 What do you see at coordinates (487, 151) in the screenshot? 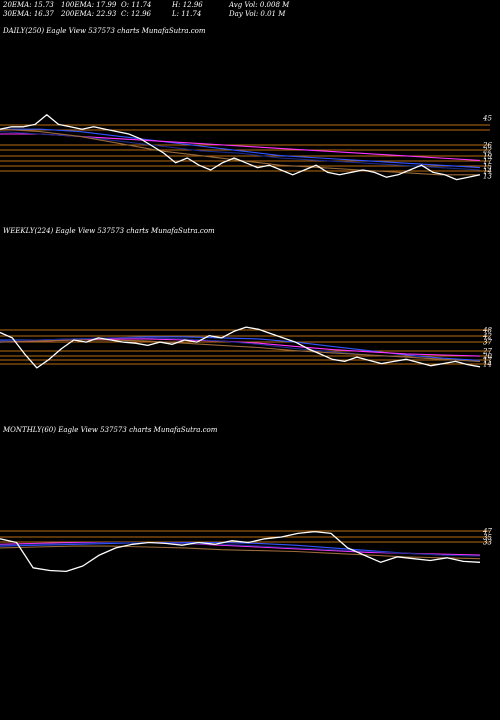
I see `daily-tick-label: 22` at bounding box center [487, 151].